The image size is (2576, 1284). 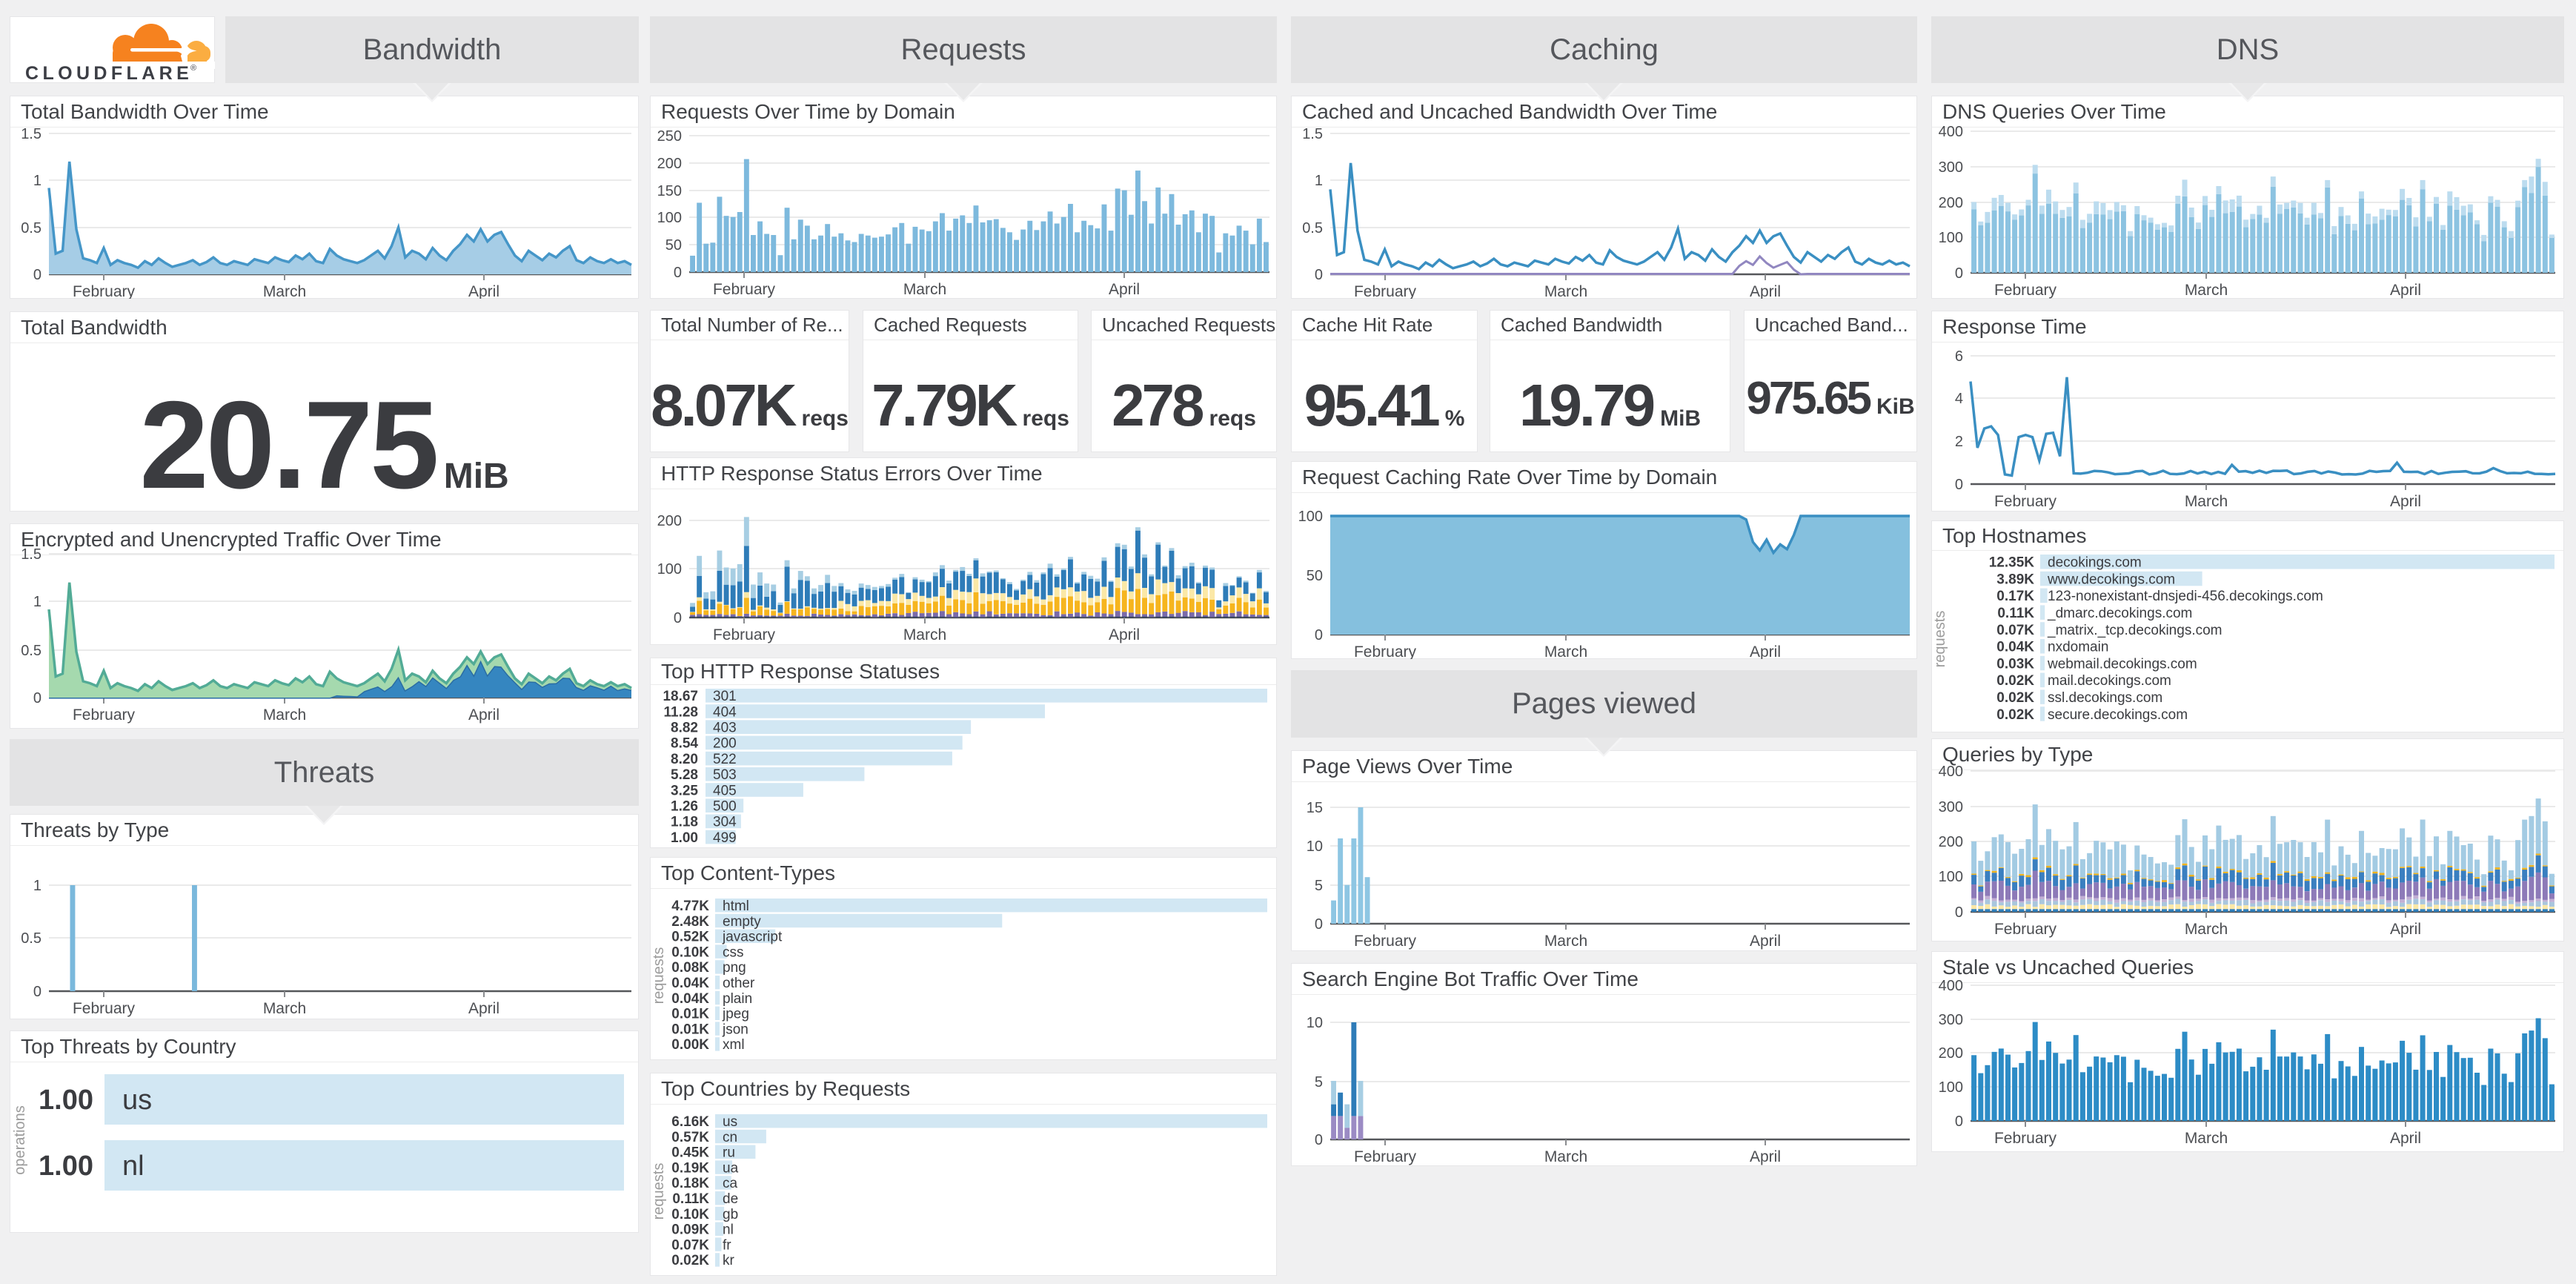 What do you see at coordinates (690, 1045) in the screenshot?
I see `svg-text: 0.00K` at bounding box center [690, 1045].